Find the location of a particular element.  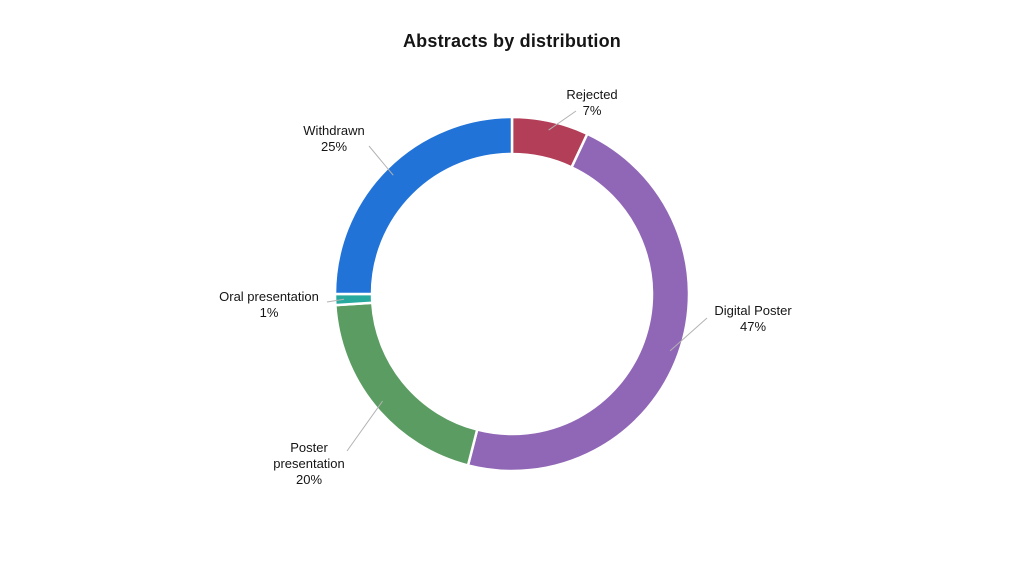

slice-pct-text: 20% is located at coordinates (309, 479).